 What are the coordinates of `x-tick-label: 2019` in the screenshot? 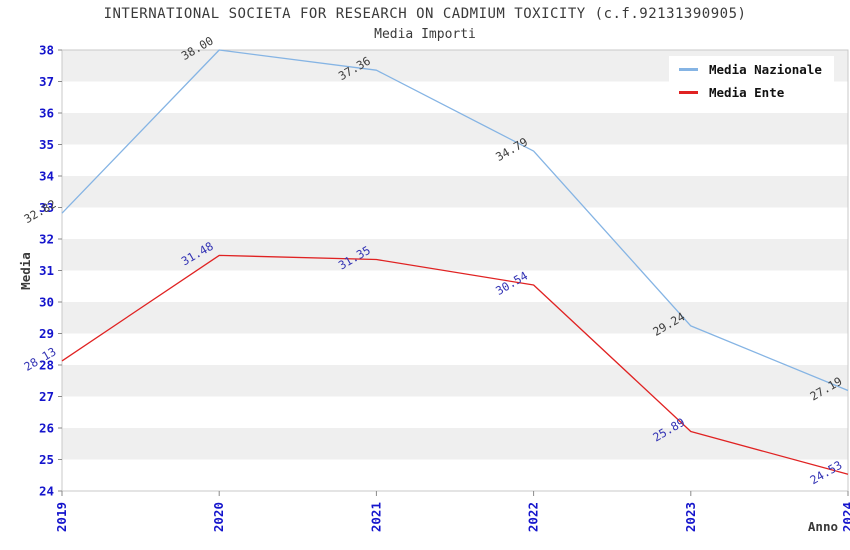 It's located at (61, 517).